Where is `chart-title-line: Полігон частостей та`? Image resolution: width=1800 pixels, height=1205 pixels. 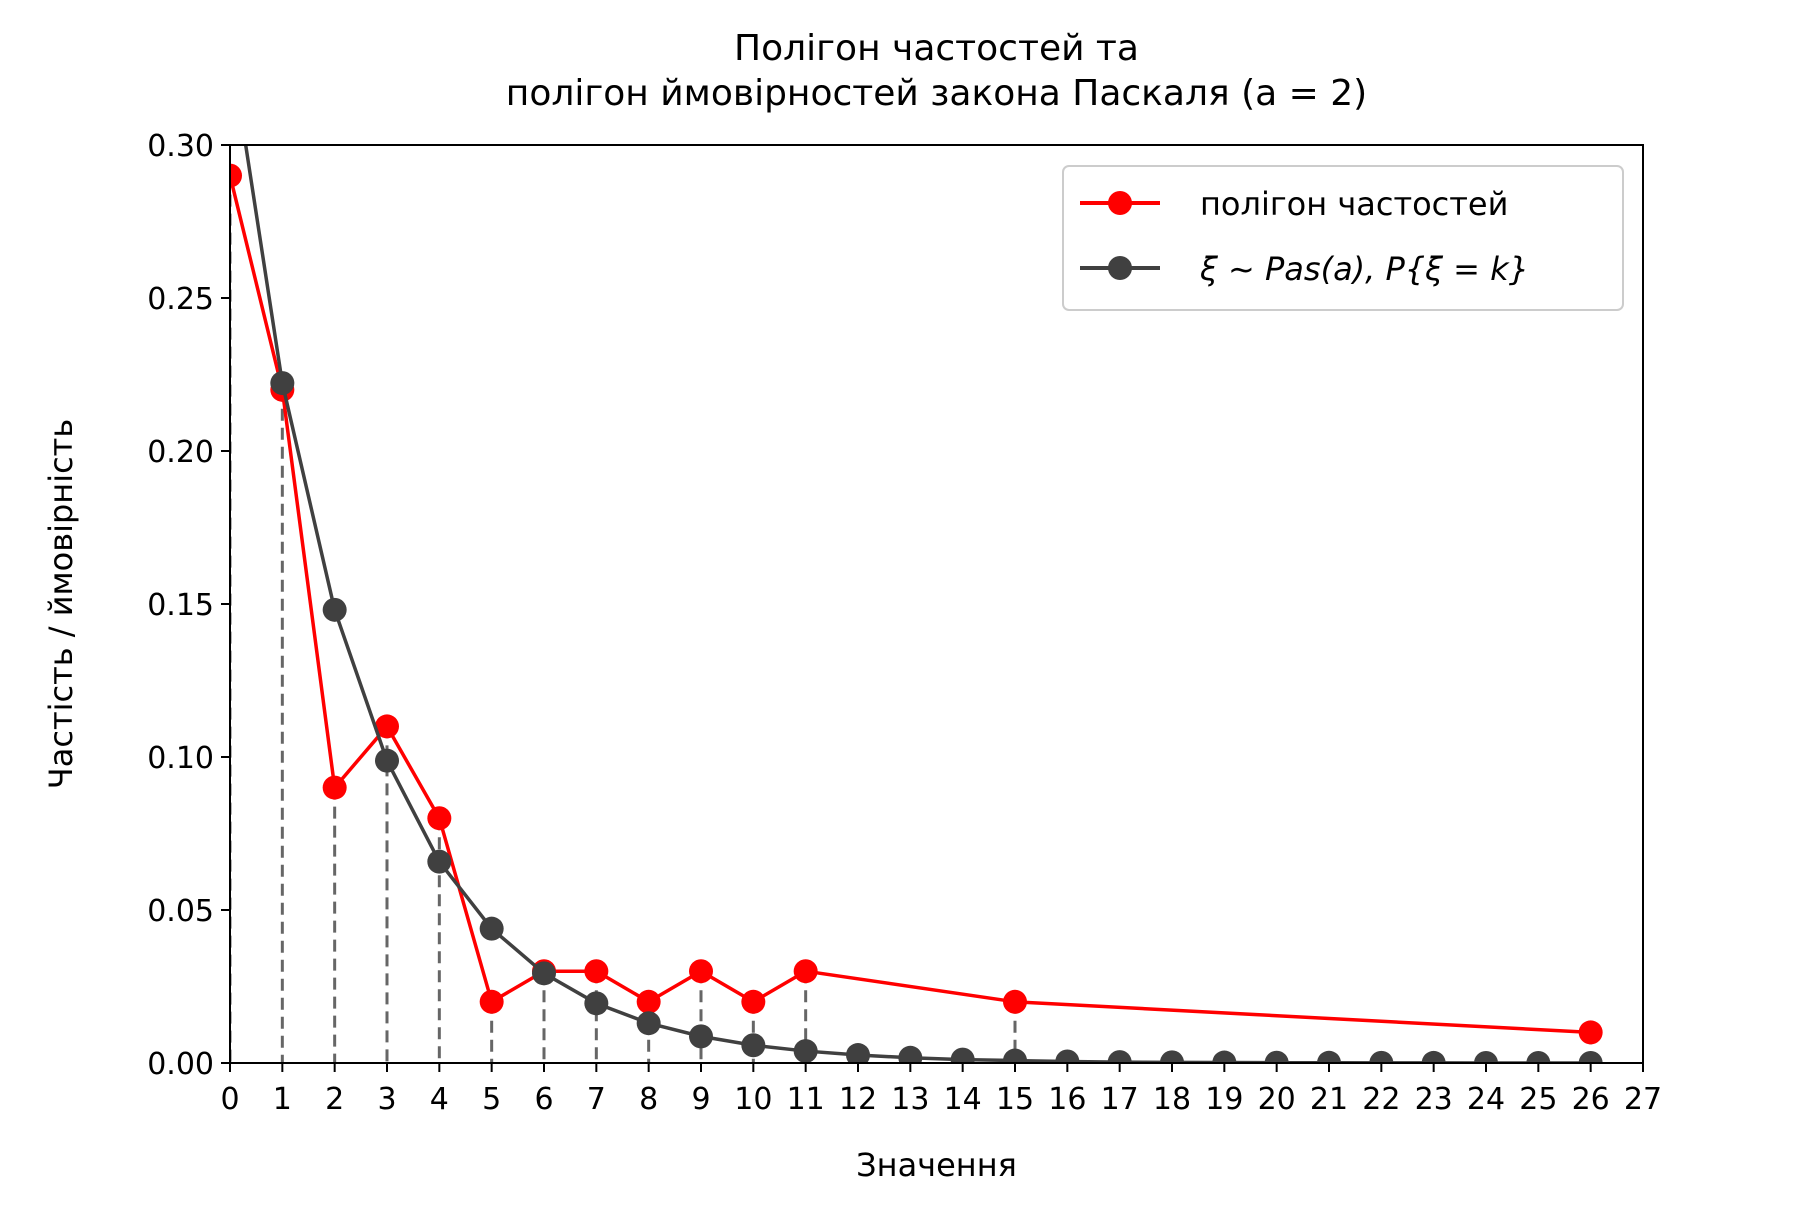 chart-title-line: Полігон частостей та is located at coordinates (936, 48).